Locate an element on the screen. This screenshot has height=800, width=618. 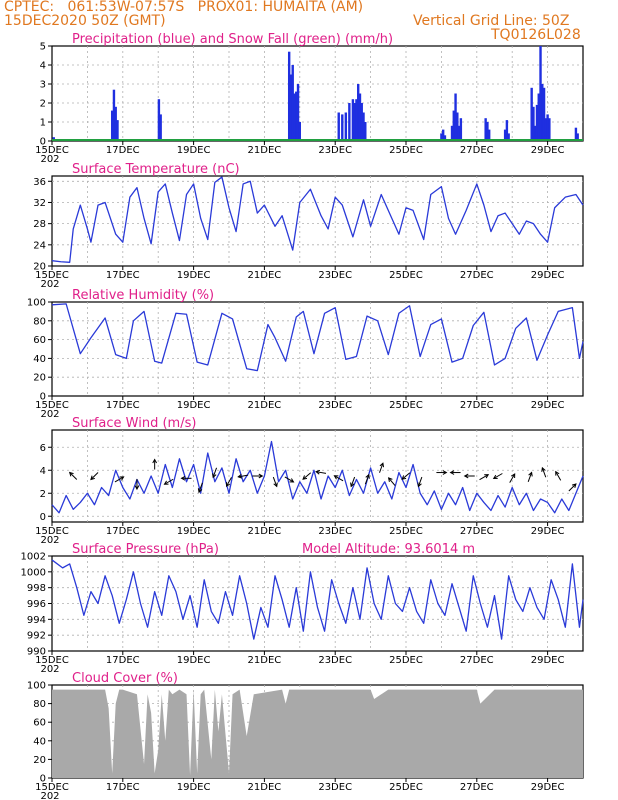
rh-year-label: 202 is located at coordinates (49, 414).